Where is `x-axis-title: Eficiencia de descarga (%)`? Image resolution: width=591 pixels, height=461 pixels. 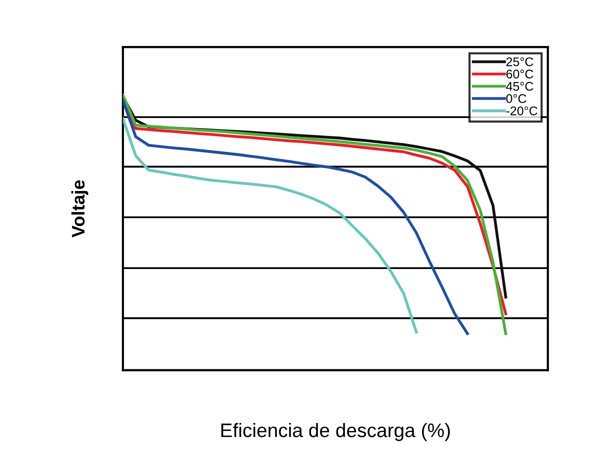
x-axis-title: Eficiencia de descarga (%) is located at coordinates (335, 432).